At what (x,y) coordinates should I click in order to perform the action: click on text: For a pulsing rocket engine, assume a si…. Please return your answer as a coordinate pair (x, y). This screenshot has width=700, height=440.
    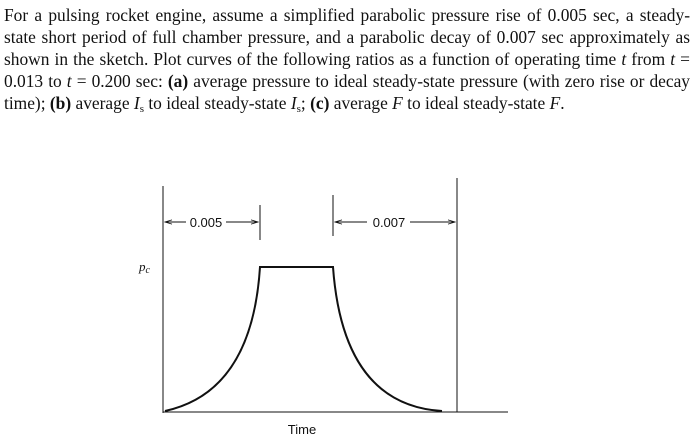
    Looking at the image, I should click on (347, 37).